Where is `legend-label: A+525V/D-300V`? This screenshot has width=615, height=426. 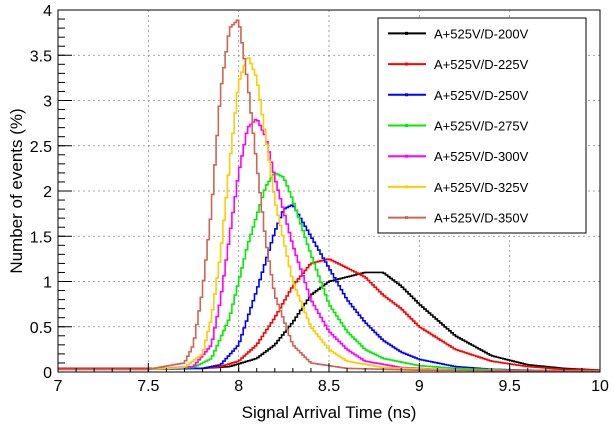
legend-label: A+525V/D-300V is located at coordinates (481, 156).